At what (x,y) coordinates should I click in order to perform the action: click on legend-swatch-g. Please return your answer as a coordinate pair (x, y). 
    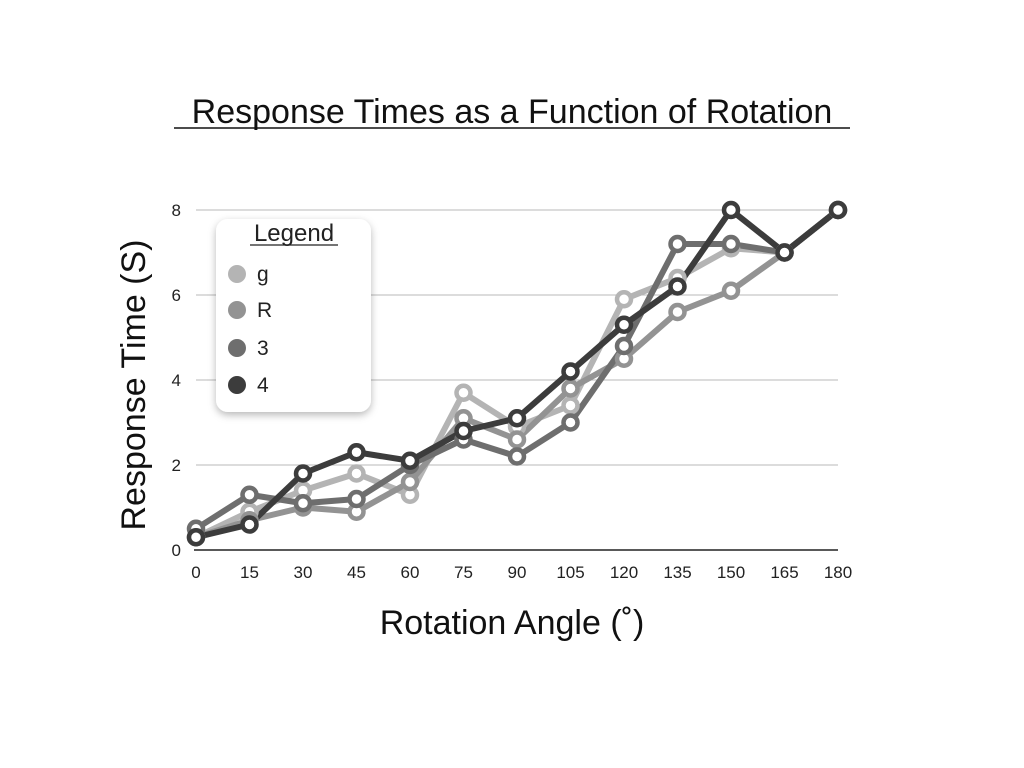
    Looking at the image, I should click on (237, 274).